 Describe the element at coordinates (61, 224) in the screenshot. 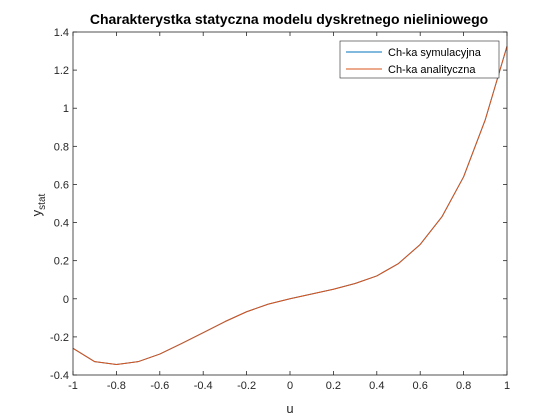

I see `y-tick-label: 0.4` at that location.